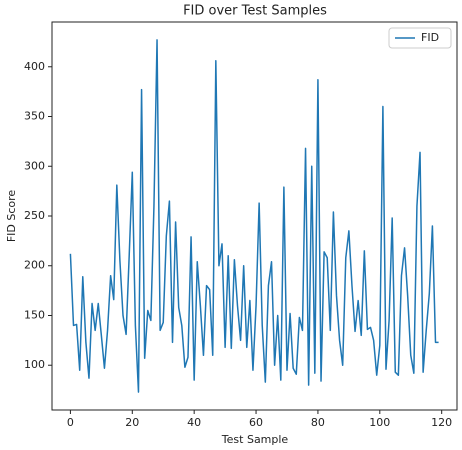 The width and height of the screenshot is (462, 450). What do you see at coordinates (430, 37) in the screenshot?
I see `legend-label: FID` at bounding box center [430, 37].